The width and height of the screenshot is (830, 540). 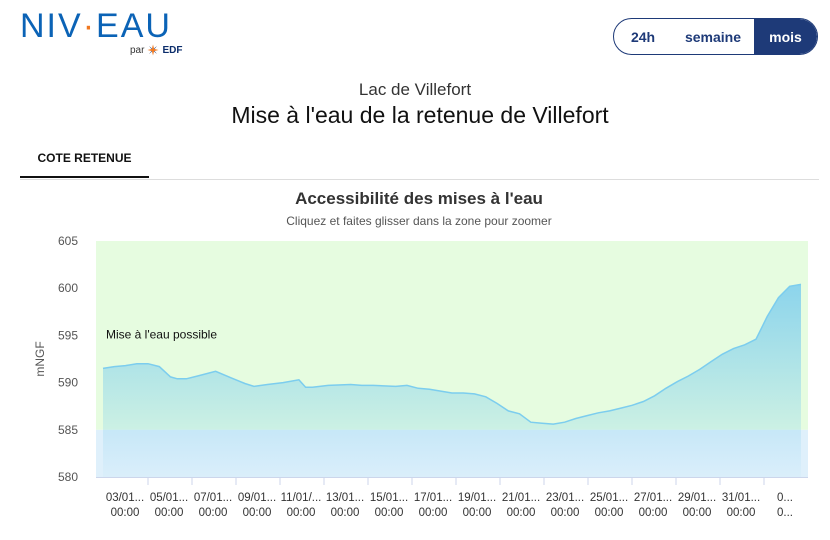 What do you see at coordinates (172, 50) in the screenshot?
I see `edf-label: EDF` at bounding box center [172, 50].